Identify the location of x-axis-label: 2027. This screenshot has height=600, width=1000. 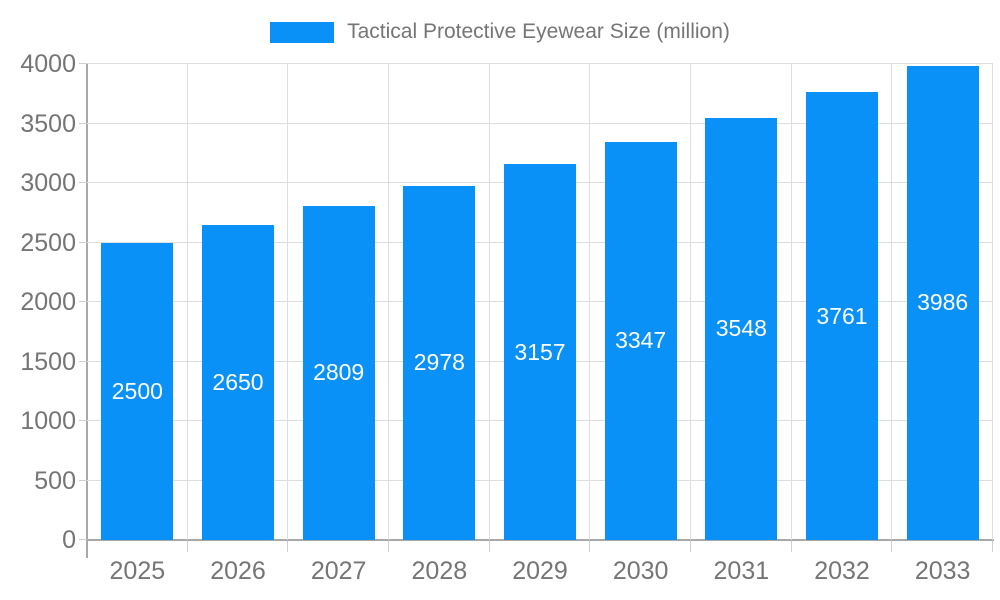
(338, 571).